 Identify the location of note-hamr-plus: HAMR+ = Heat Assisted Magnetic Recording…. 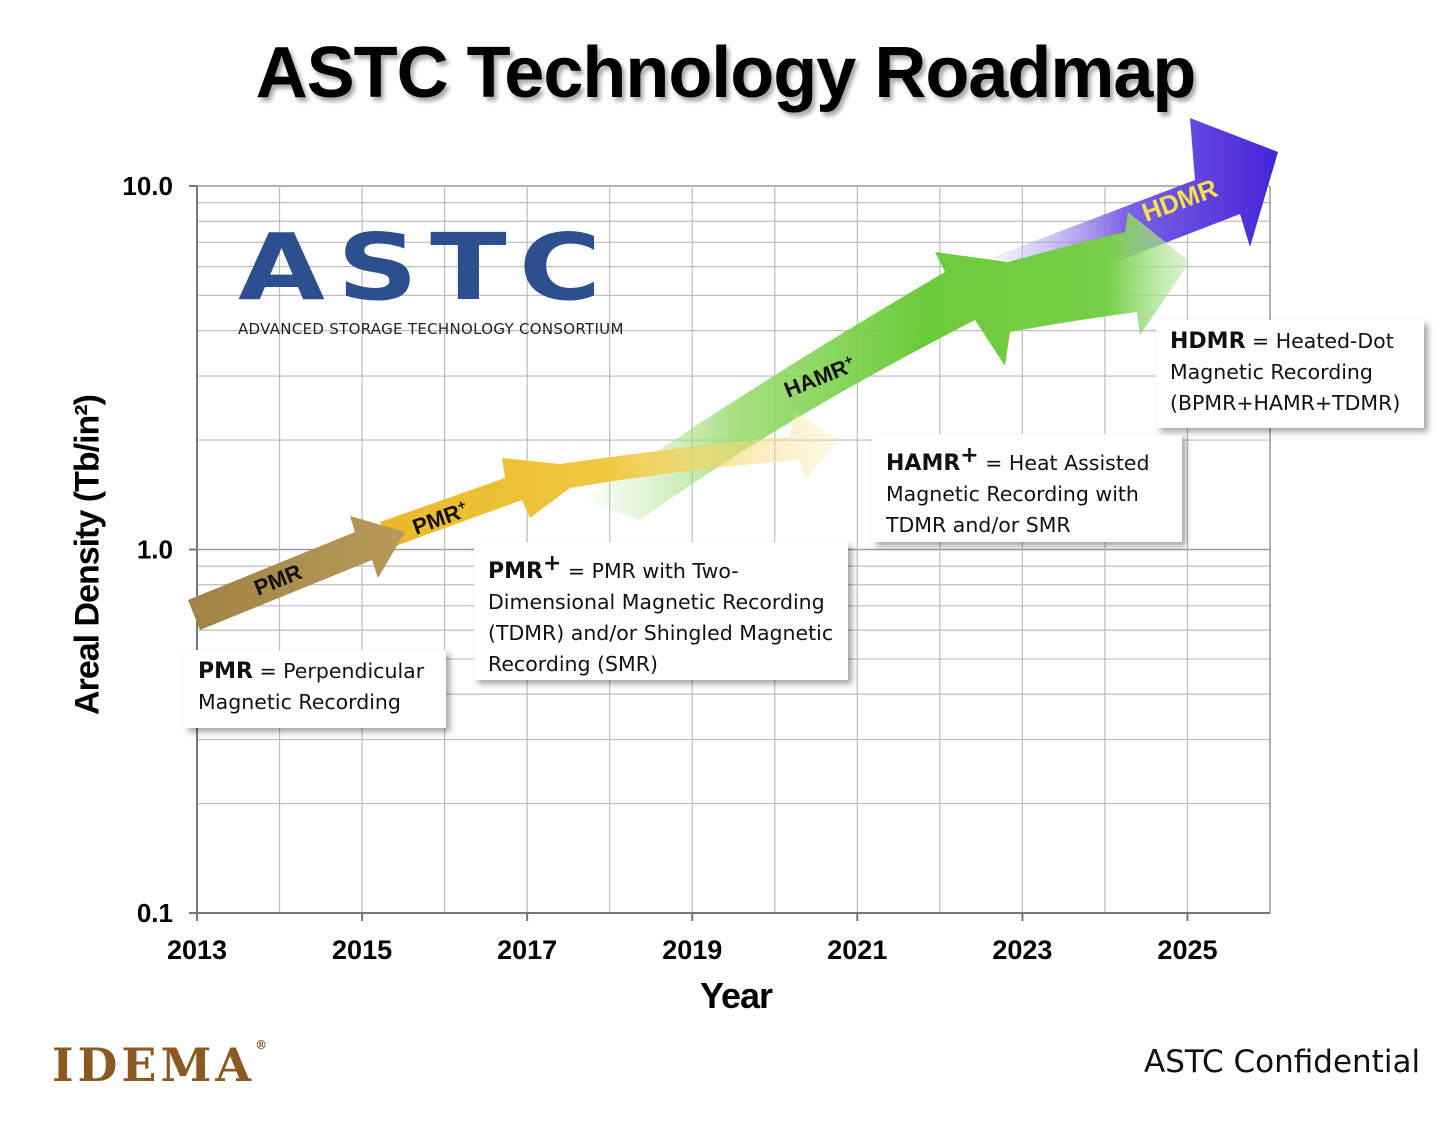
(1027, 488).